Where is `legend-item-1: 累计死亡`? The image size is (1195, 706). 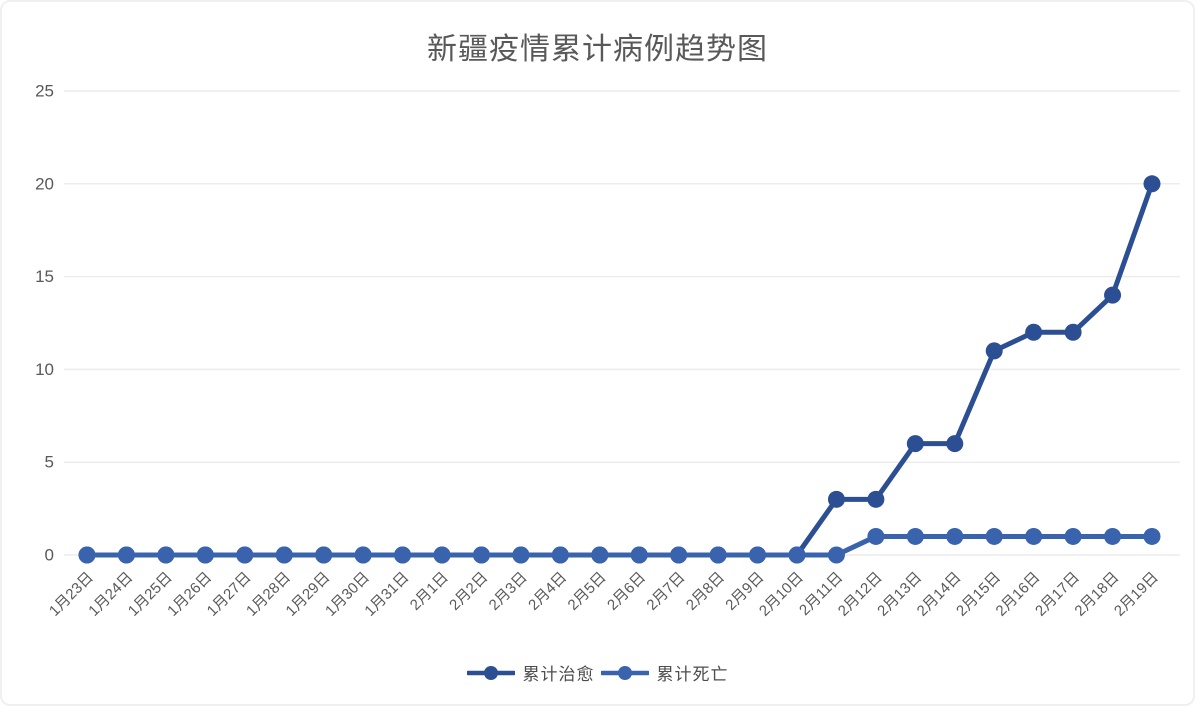
legend-item-1: 累计死亡 is located at coordinates (664, 672).